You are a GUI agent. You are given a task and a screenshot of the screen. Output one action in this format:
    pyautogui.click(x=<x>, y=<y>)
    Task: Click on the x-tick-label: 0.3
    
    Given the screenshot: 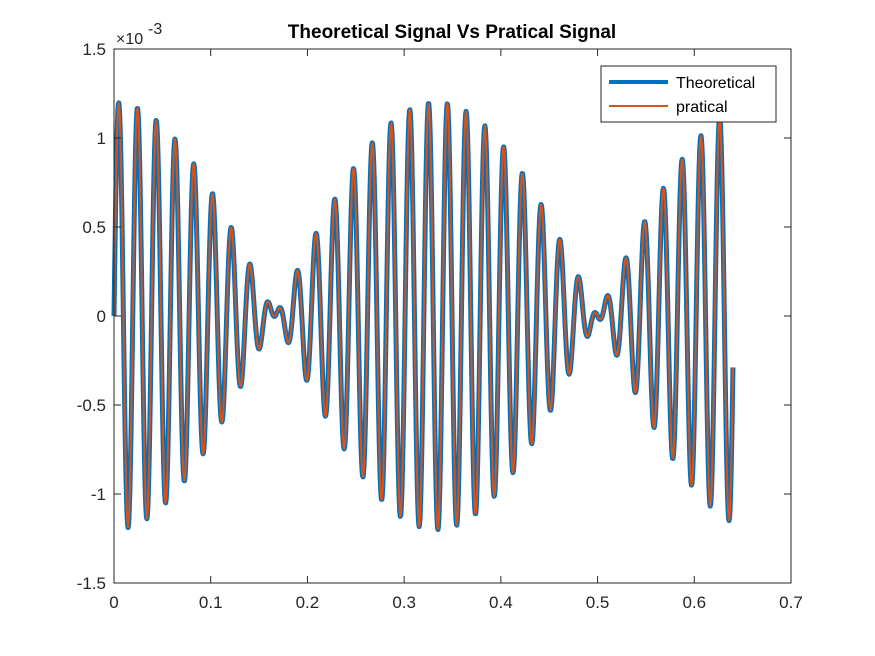 What is the action you would take?
    pyautogui.click(x=404, y=602)
    